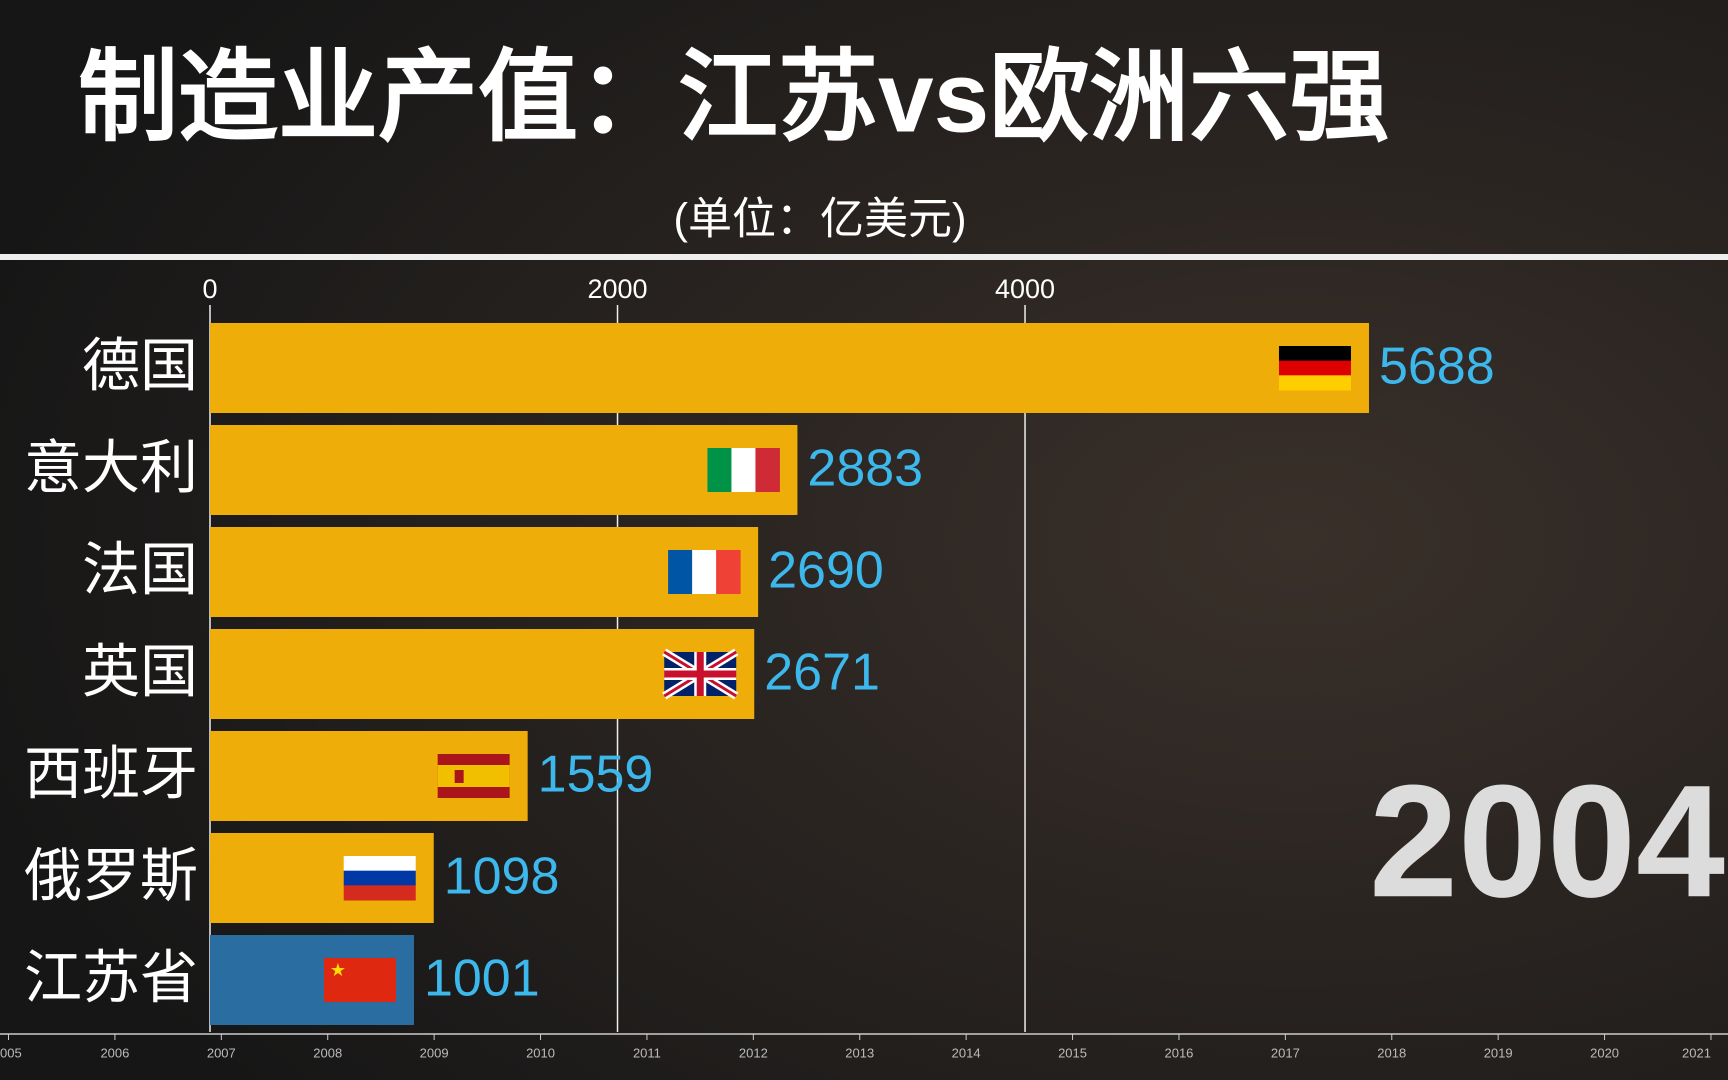 The image size is (1728, 1080). Describe the element at coordinates (1498, 1052) in the screenshot. I see `timeline-label: 2019` at that location.